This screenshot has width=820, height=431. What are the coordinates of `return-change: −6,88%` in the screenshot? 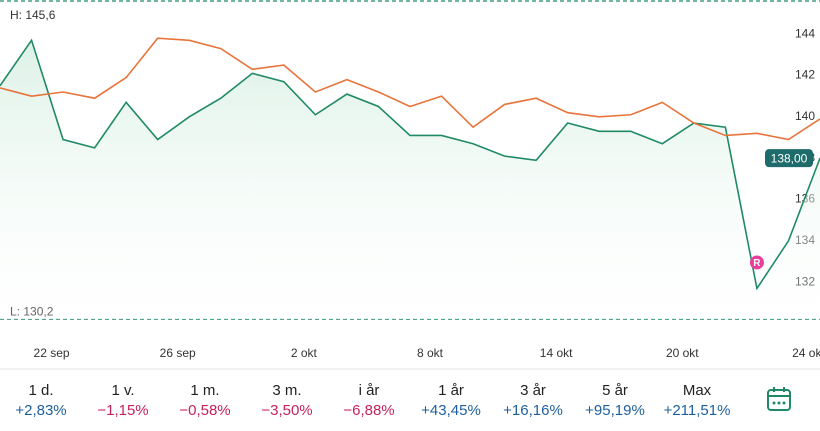 It's located at (368, 410).